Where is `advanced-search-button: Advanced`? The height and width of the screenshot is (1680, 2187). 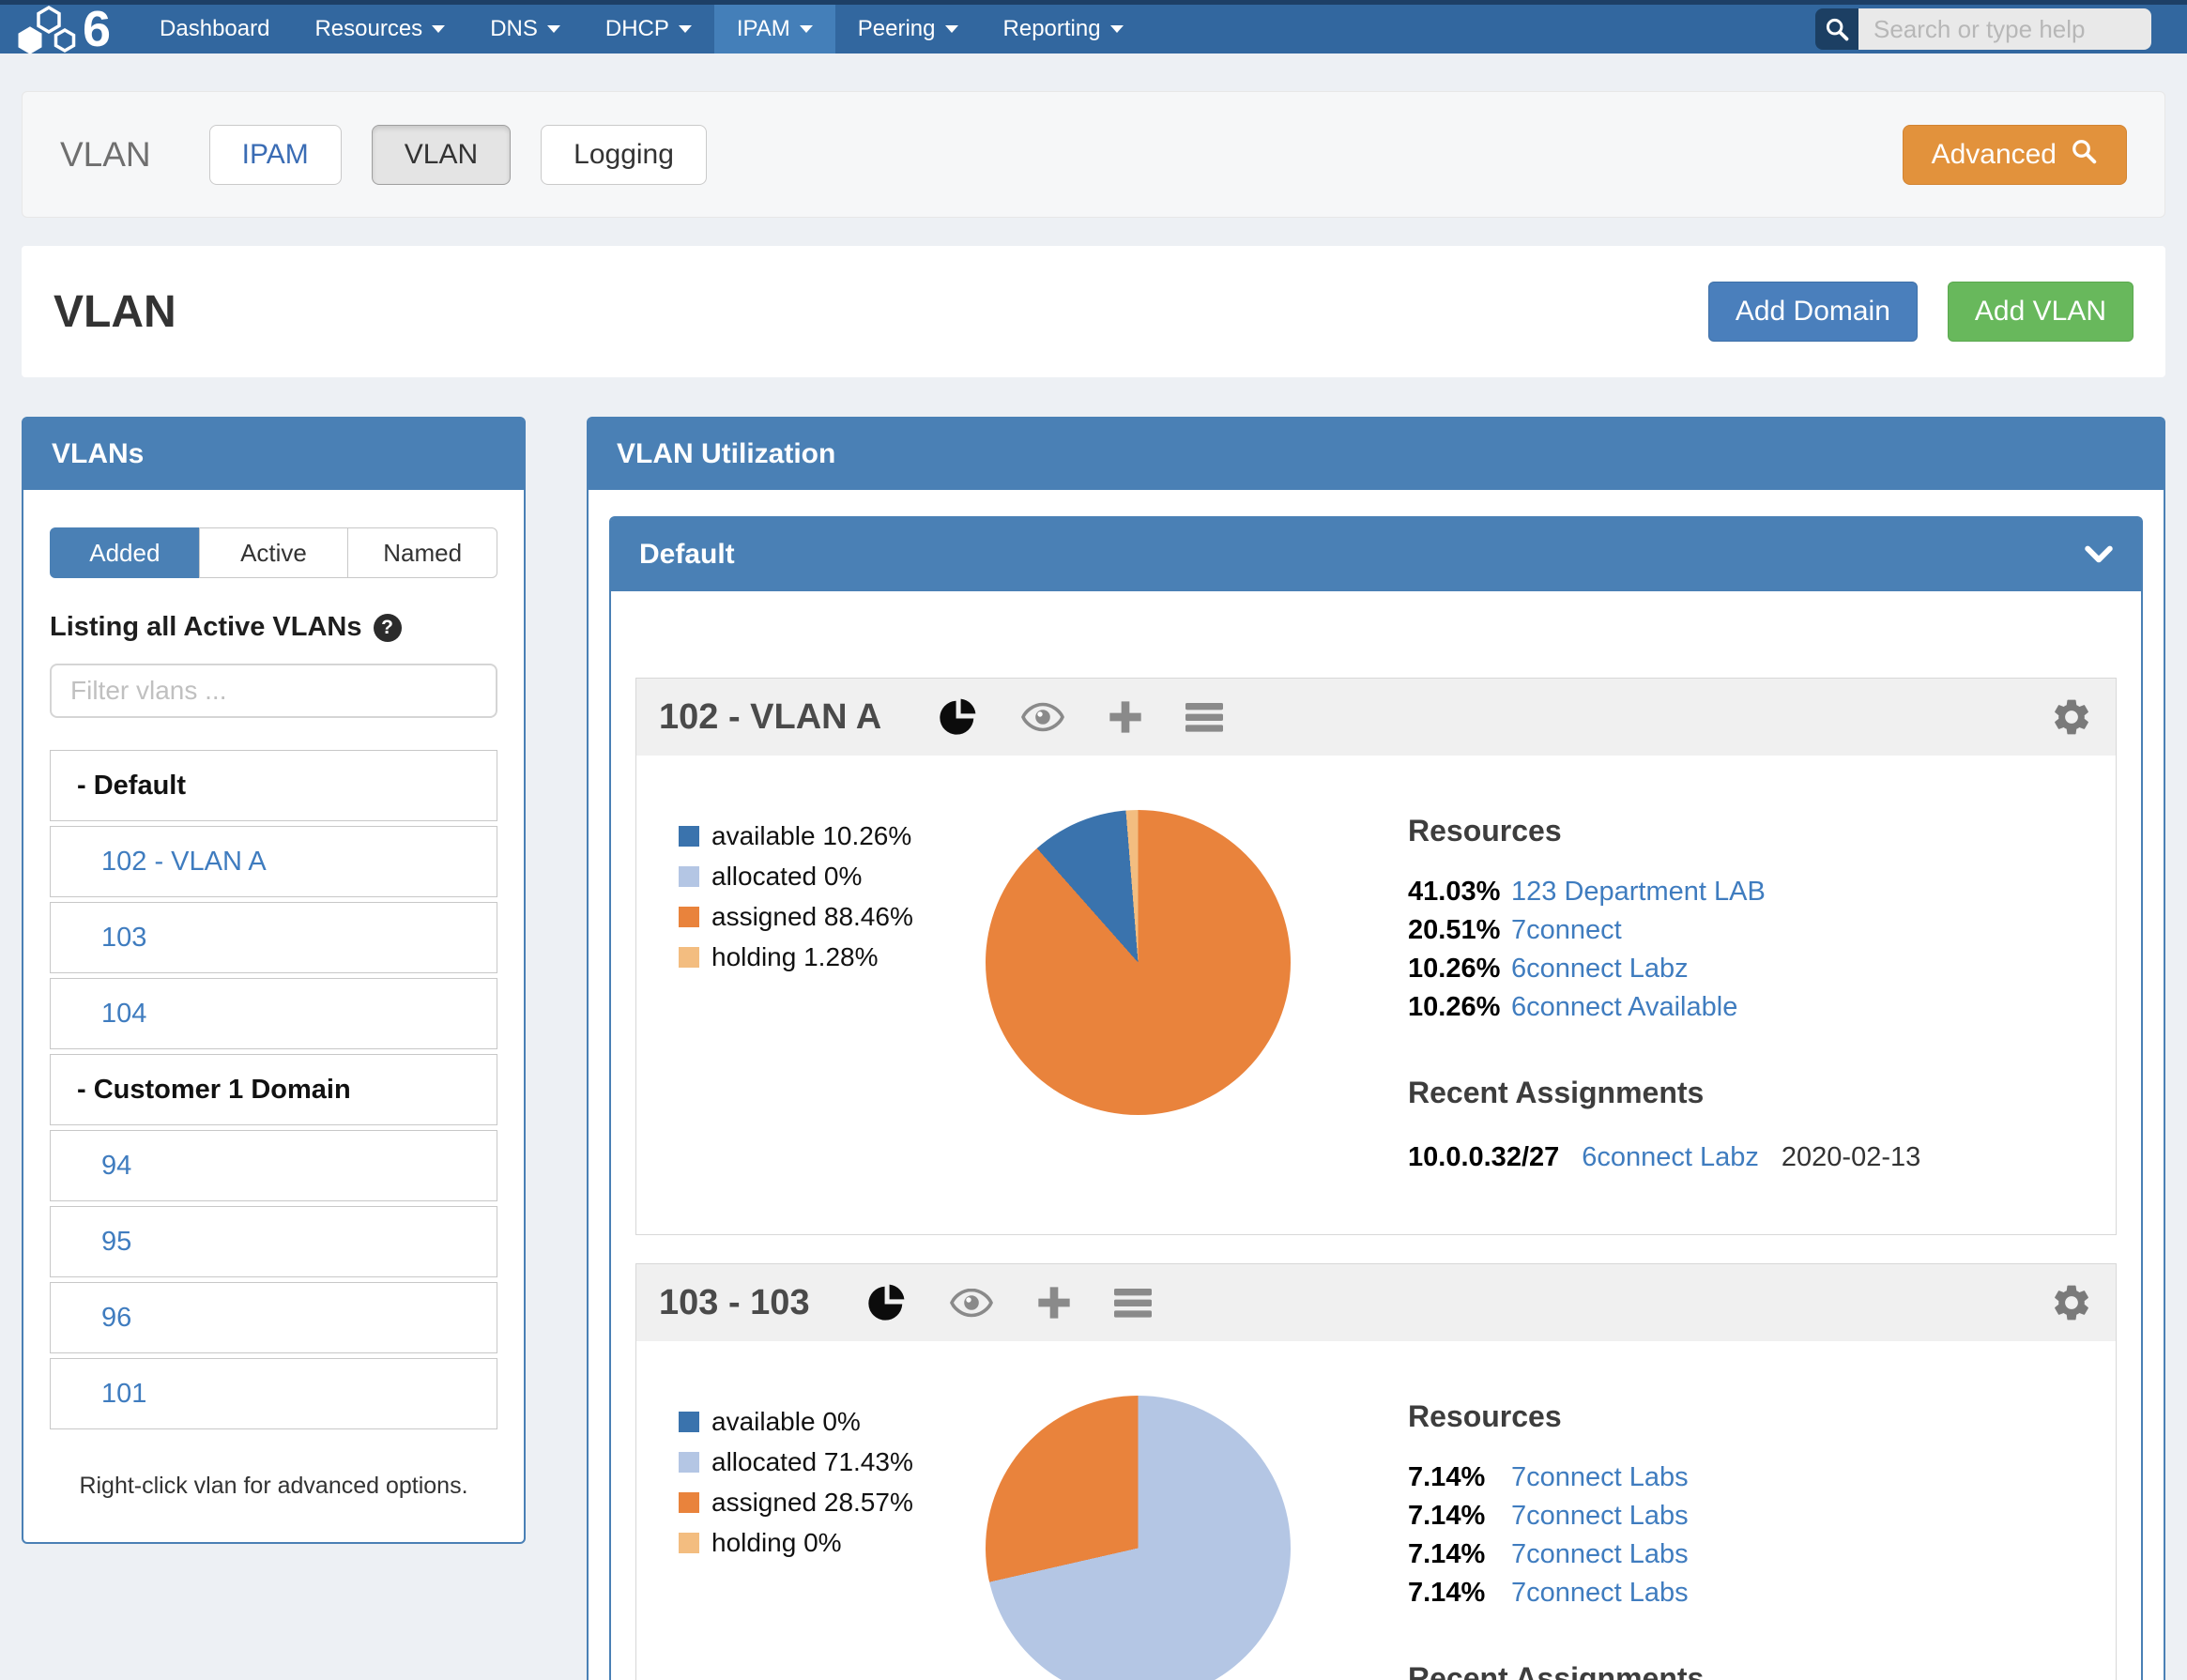
advanced-search-button: Advanced is located at coordinates (2014, 154).